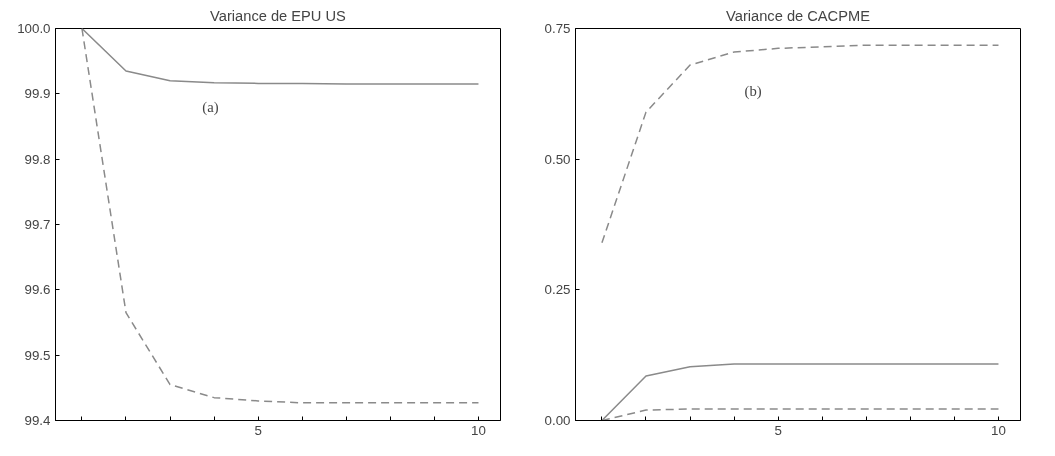 The height and width of the screenshot is (456, 1055). What do you see at coordinates (37, 159) in the screenshot?
I see `y-tick-label: 99.8` at bounding box center [37, 159].